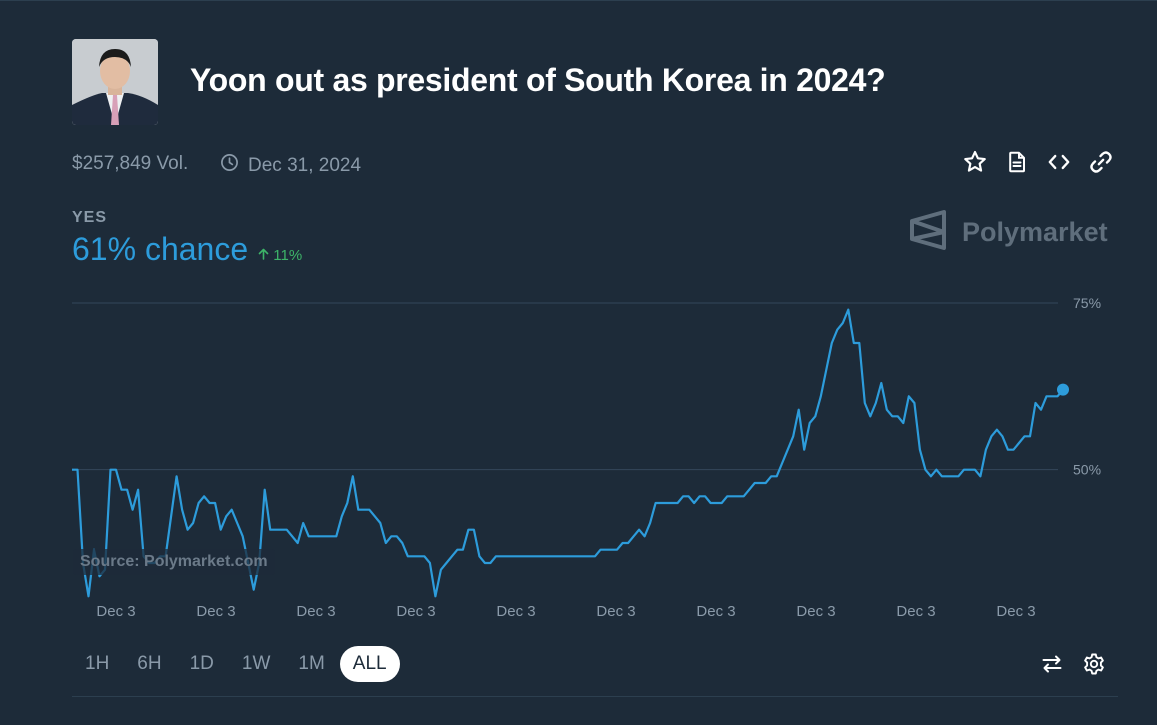 Image resolution: width=1157 pixels, height=725 pixels. I want to click on clock-icon, so click(229, 165).